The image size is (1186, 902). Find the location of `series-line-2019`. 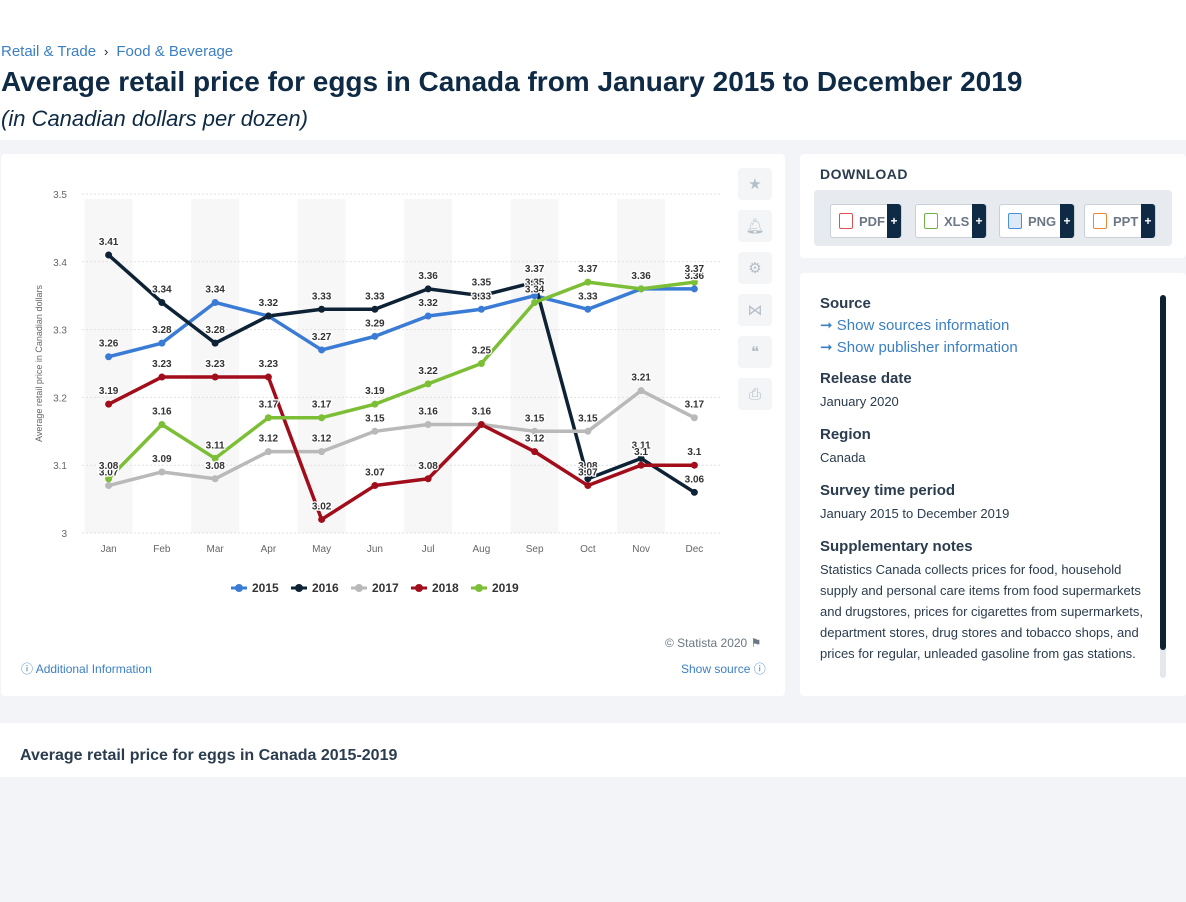

series-line-2019 is located at coordinates (401, 380).